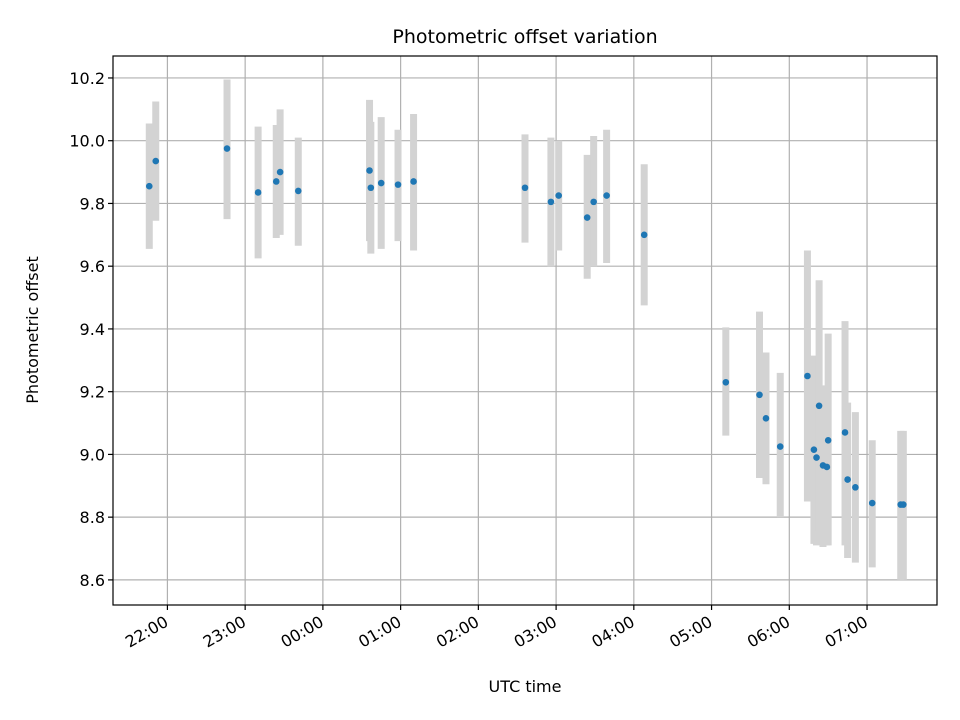 This screenshot has height=720, width=960. What do you see at coordinates (92, 517) in the screenshot?
I see `y-tick-label: 8.8` at bounding box center [92, 517].